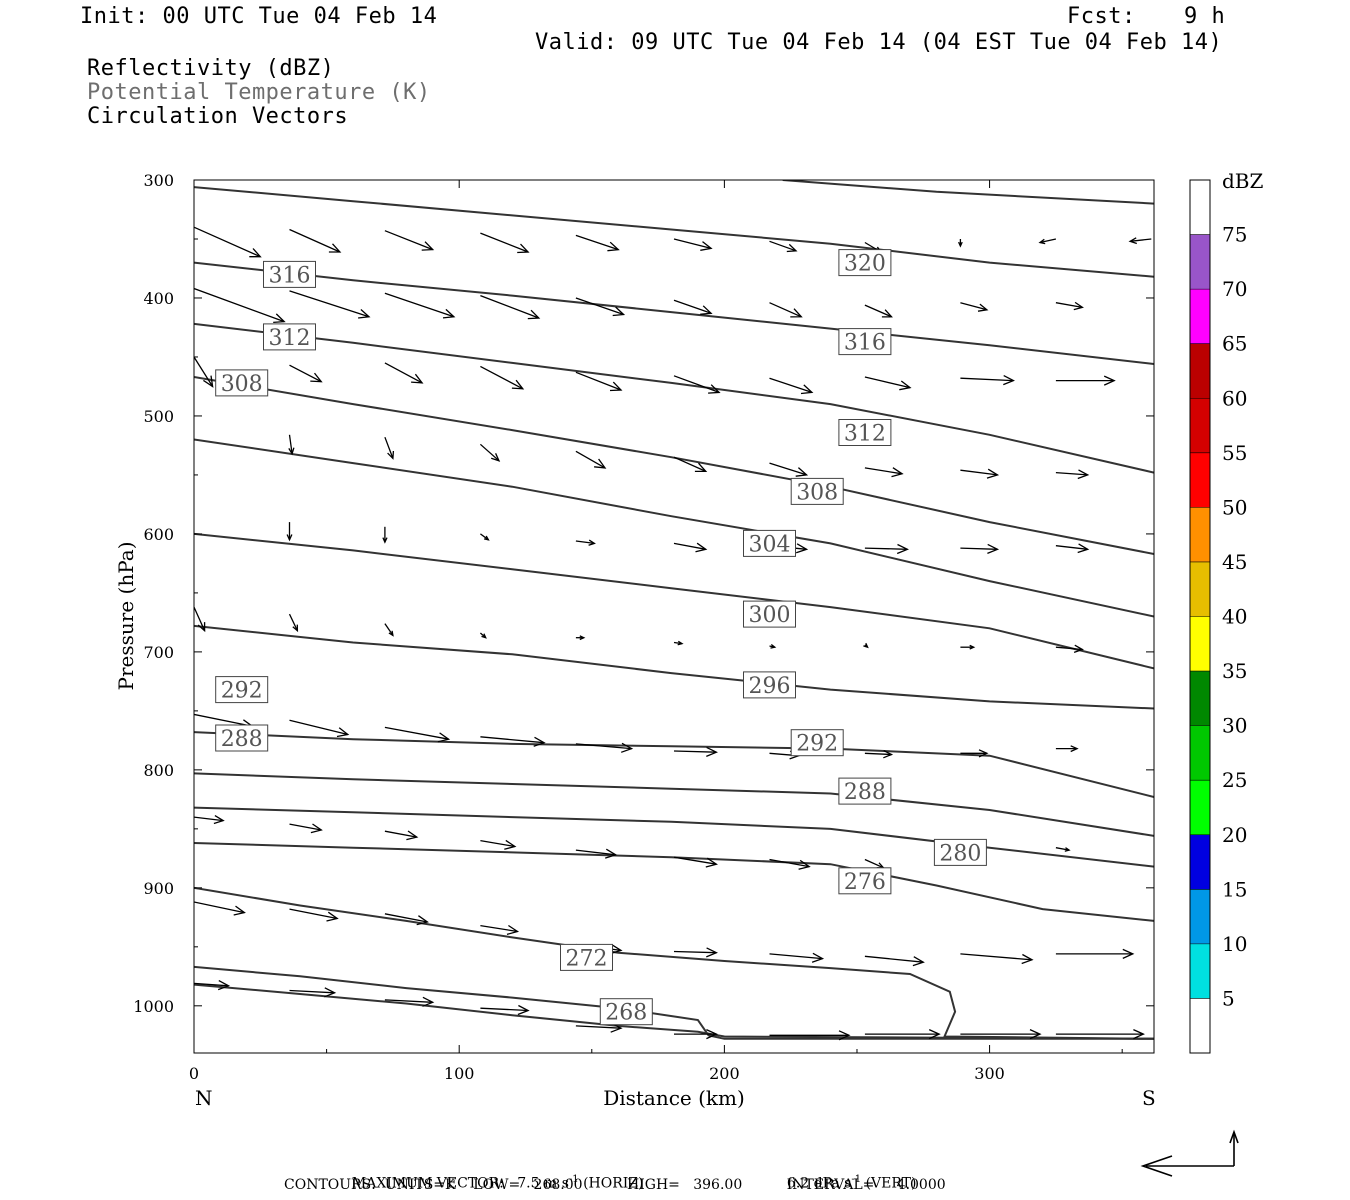  Describe the element at coordinates (819, 1183) in the screenshot. I see `vert-max-value: 6.2 dPa s` at that location.